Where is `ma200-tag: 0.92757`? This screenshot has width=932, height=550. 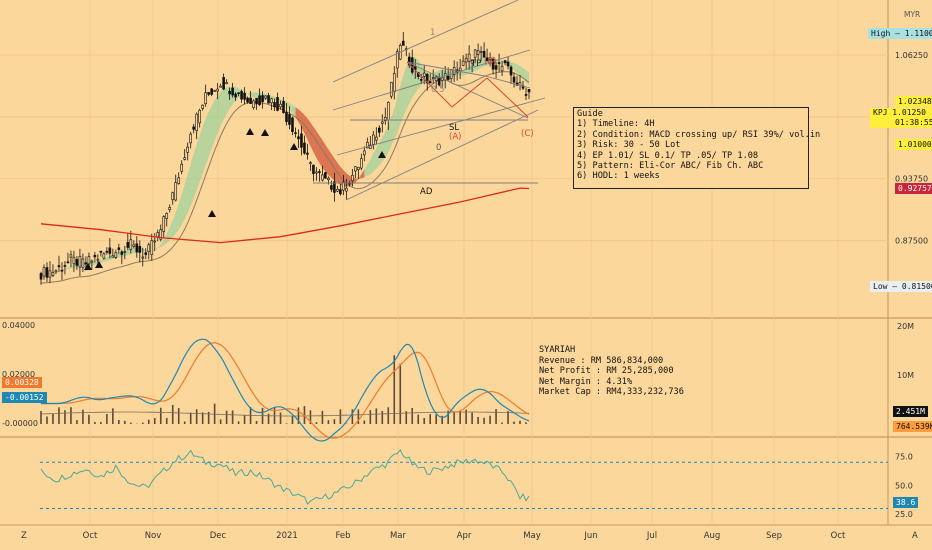
ma200-tag: 0.92757 is located at coordinates (913, 188).